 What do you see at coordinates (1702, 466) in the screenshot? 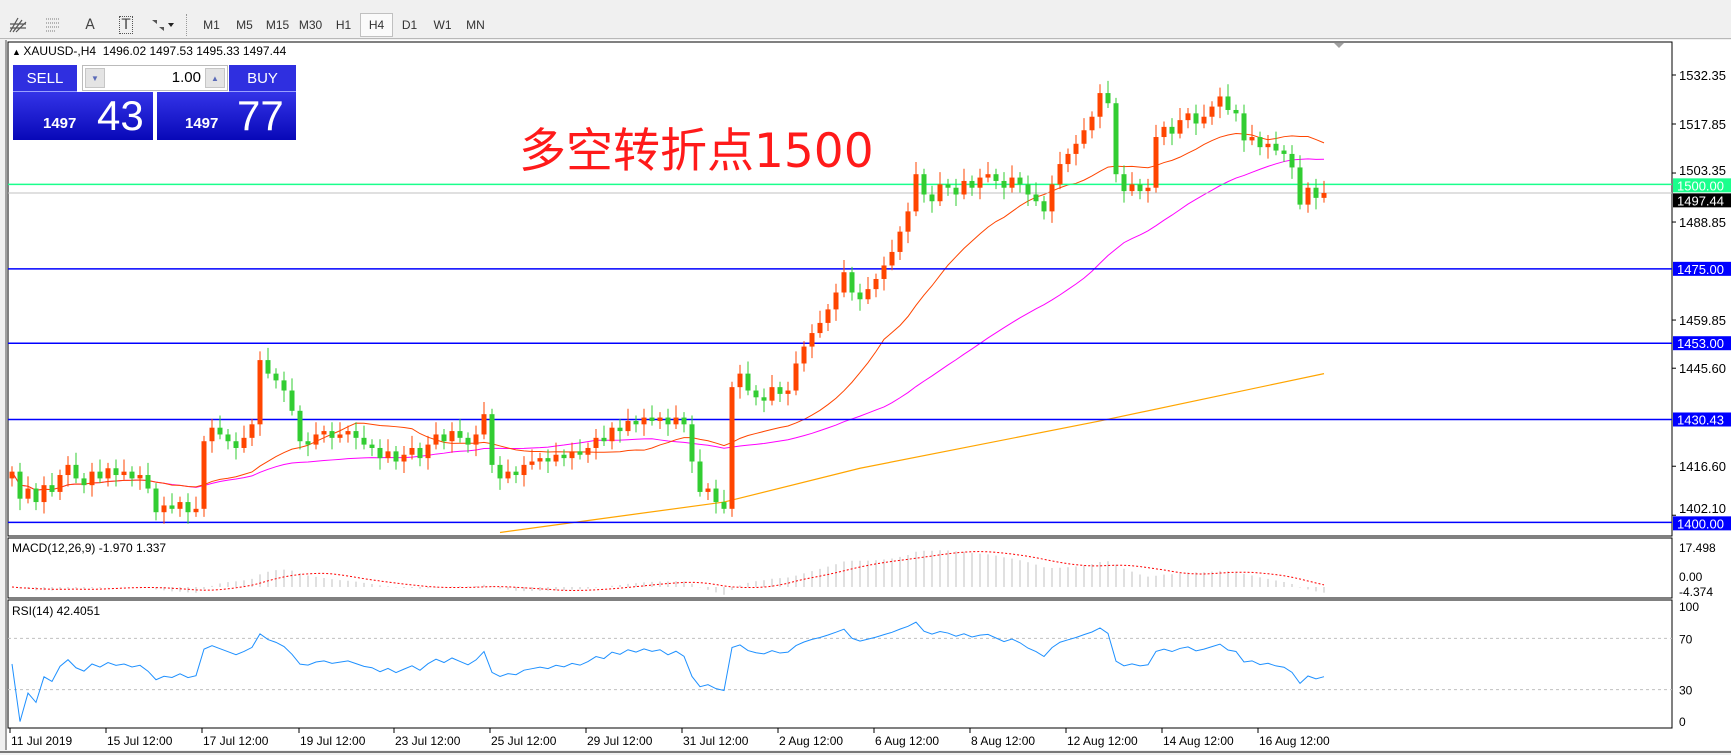
I see `price-axis-label: 1416.60` at bounding box center [1702, 466].